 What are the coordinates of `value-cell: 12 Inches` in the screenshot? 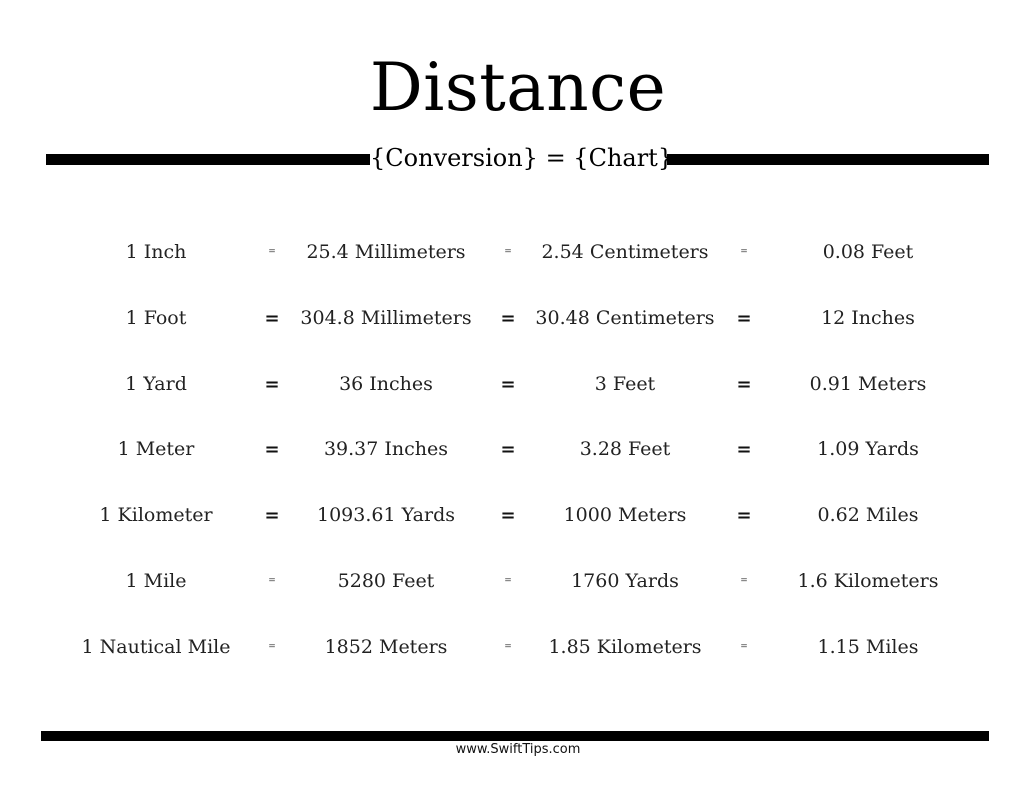 It's located at (868, 317).